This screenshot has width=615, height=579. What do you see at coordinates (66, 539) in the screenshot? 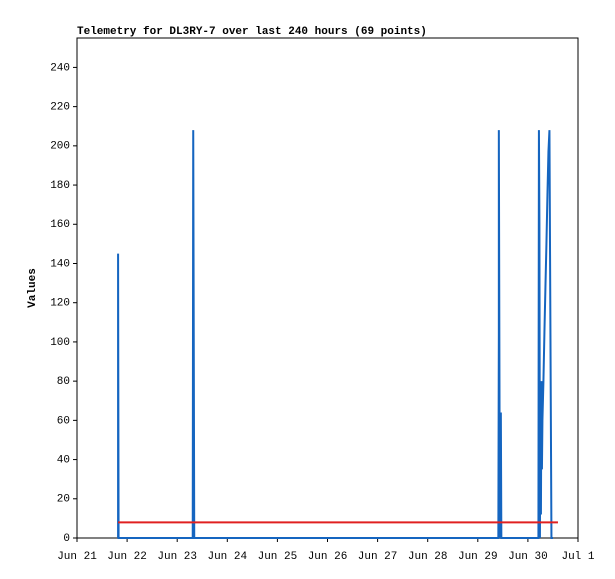
I see `y-tick-label: 0` at bounding box center [66, 539].